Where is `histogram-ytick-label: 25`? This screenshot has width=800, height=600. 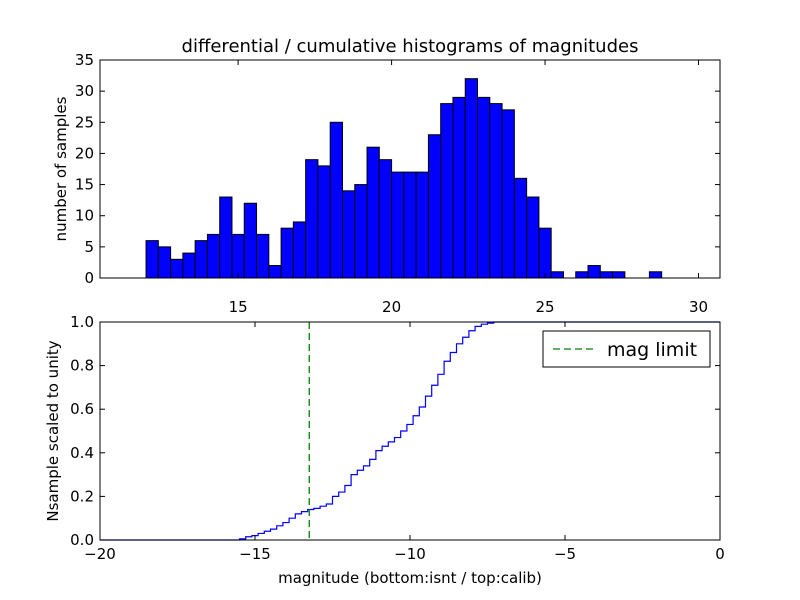 histogram-ytick-label: 25 is located at coordinates (84, 122).